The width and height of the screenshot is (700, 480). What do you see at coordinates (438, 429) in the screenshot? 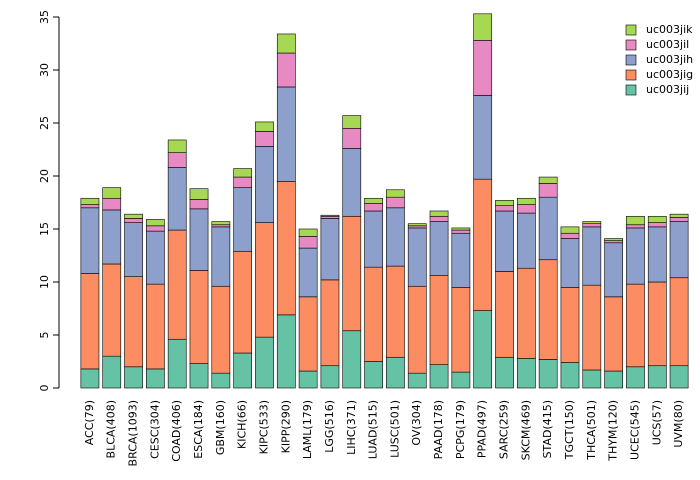
I see `x-tick-label: PAAD(178)` at bounding box center [438, 429].